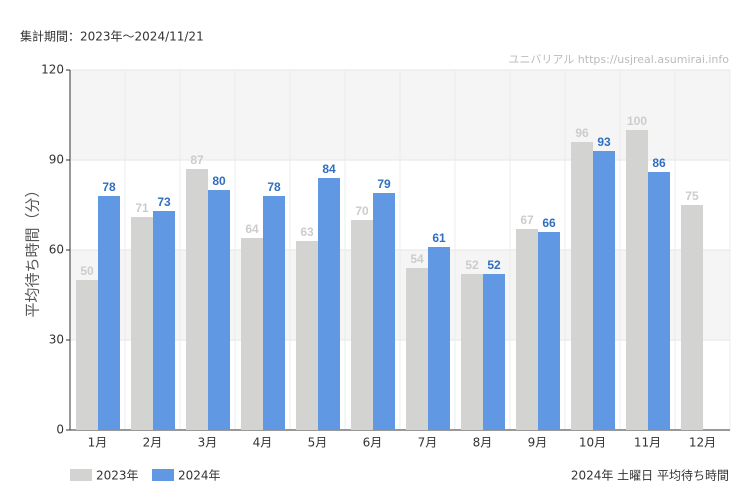 This screenshot has width=750, height=500. I want to click on value-label: 79, so click(384, 184).